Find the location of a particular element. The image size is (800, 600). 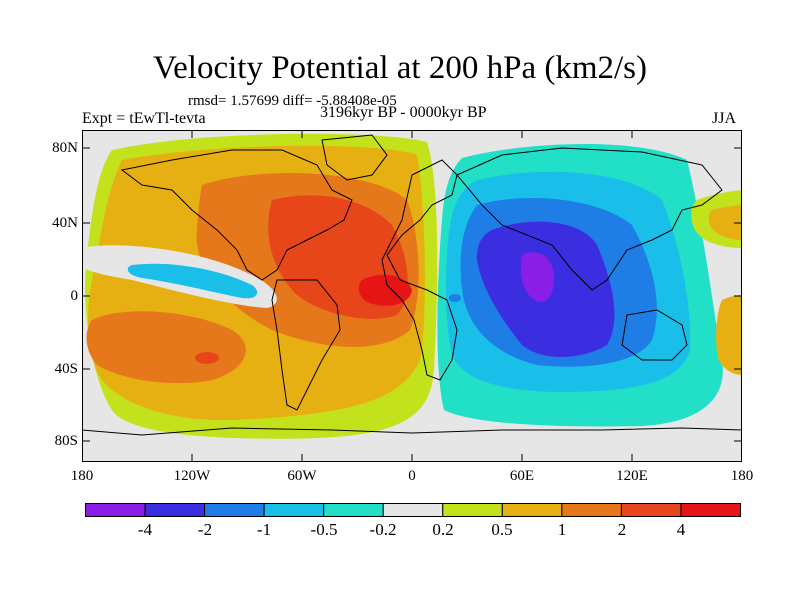

lon-label-0: 0 is located at coordinates (412, 476).